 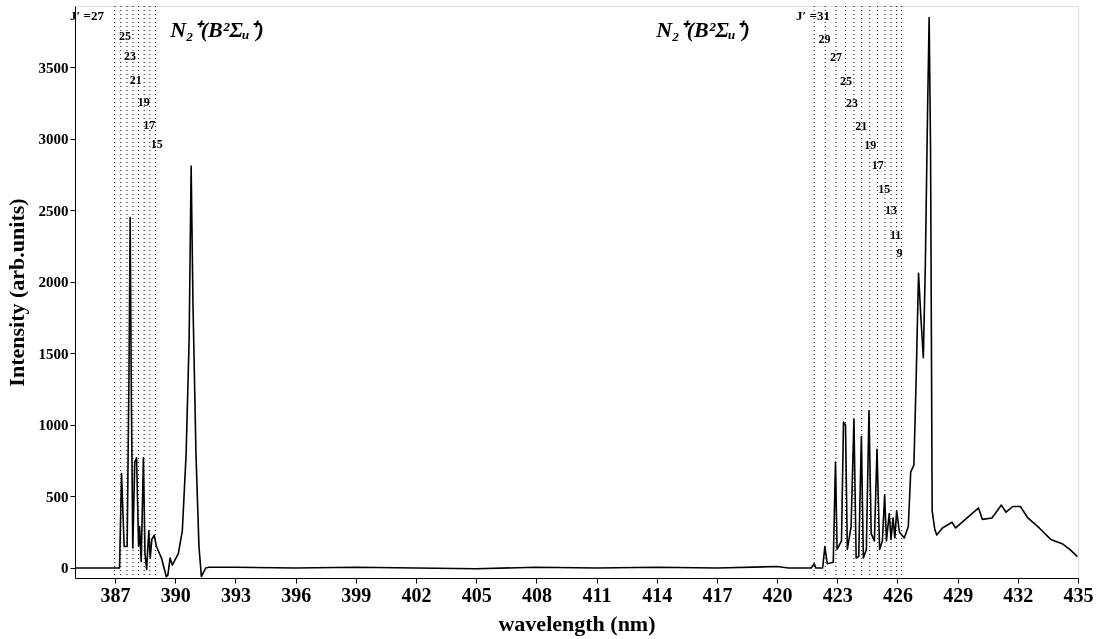 I want to click on annotation: 11, so click(x=895, y=234).